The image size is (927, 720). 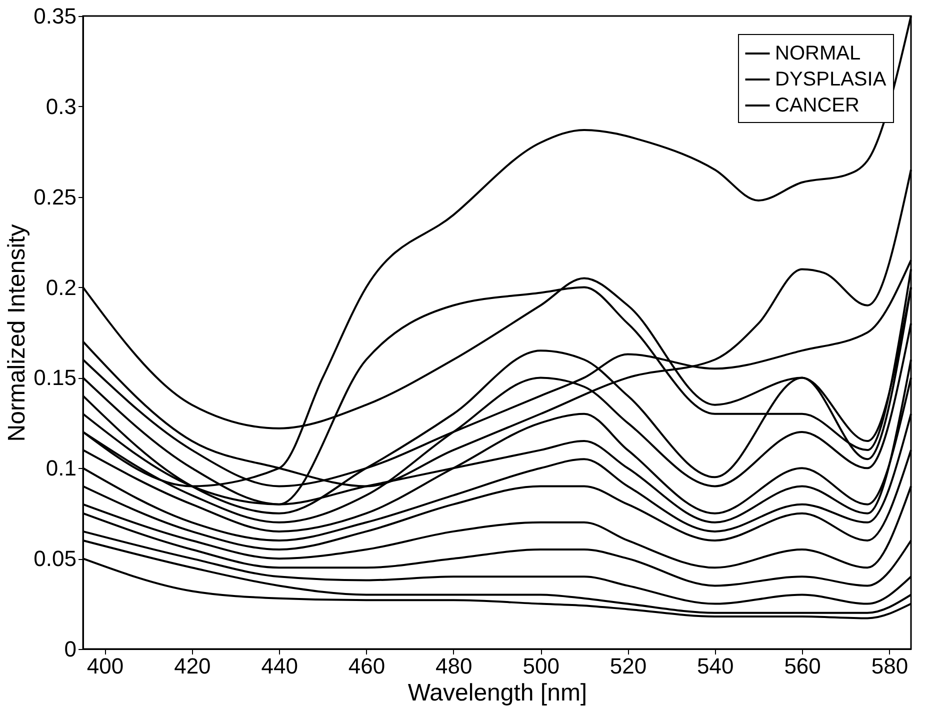 What do you see at coordinates (715, 666) in the screenshot?
I see `x-tick-label: 540` at bounding box center [715, 666].